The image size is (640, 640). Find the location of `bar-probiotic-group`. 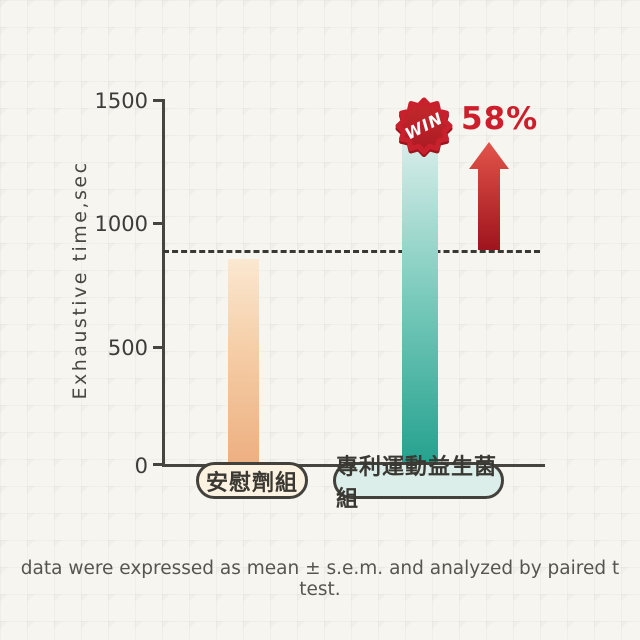

bar-probiotic-group is located at coordinates (420, 305).